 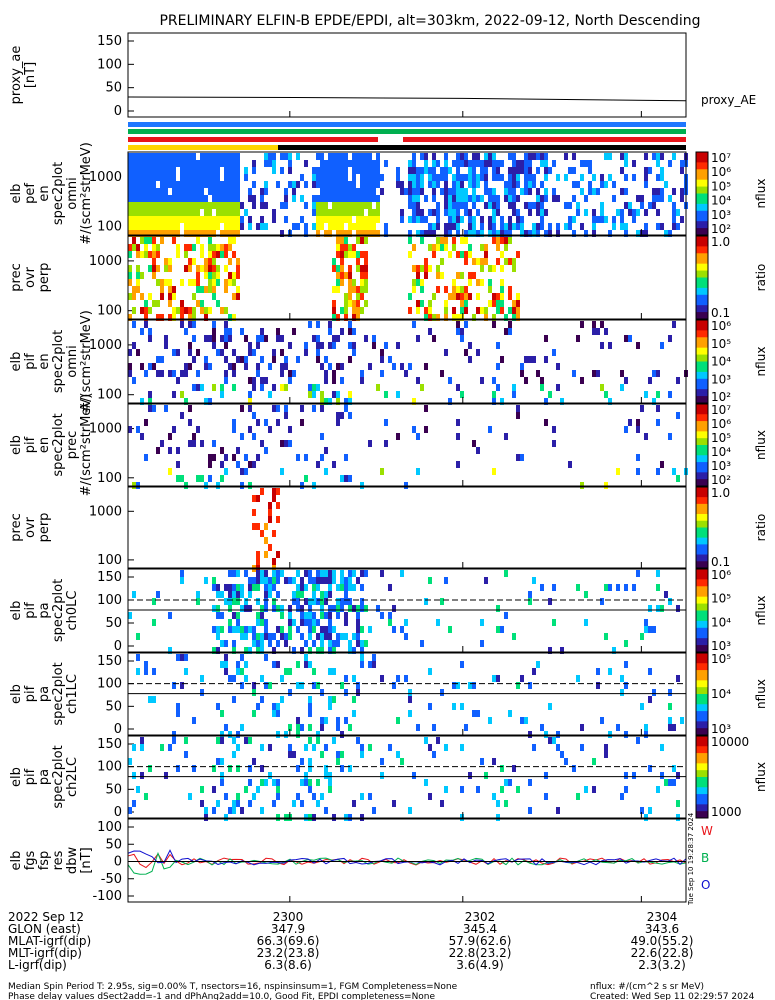 What do you see at coordinates (705, 885) in the screenshot?
I see `side-label-O: O` at bounding box center [705, 885].